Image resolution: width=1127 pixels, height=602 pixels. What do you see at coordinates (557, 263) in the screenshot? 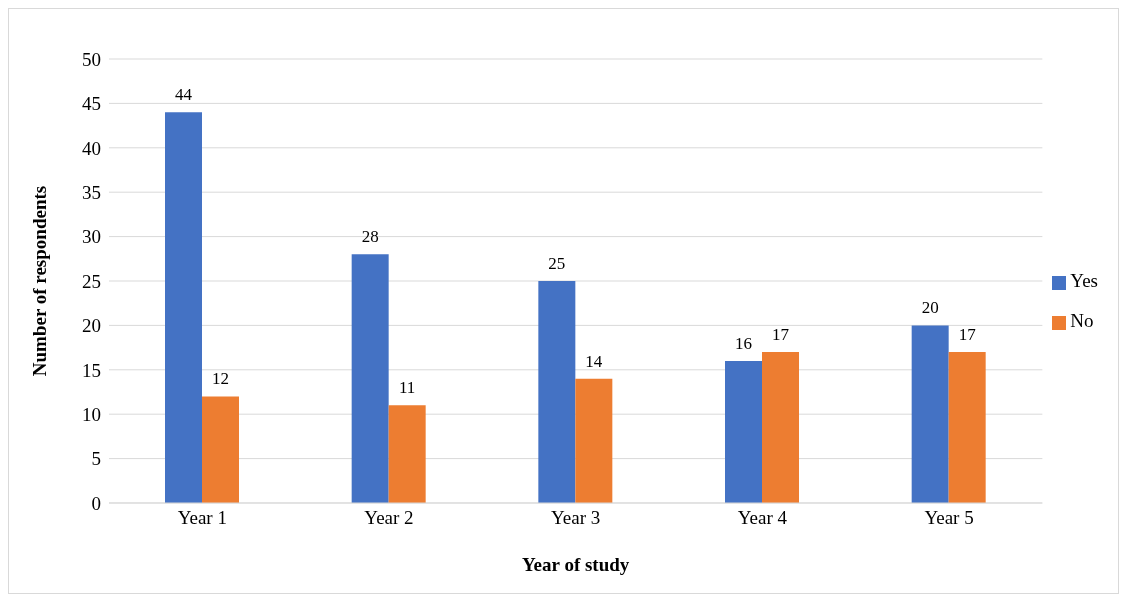
I see `data-label: 25` at bounding box center [557, 263].